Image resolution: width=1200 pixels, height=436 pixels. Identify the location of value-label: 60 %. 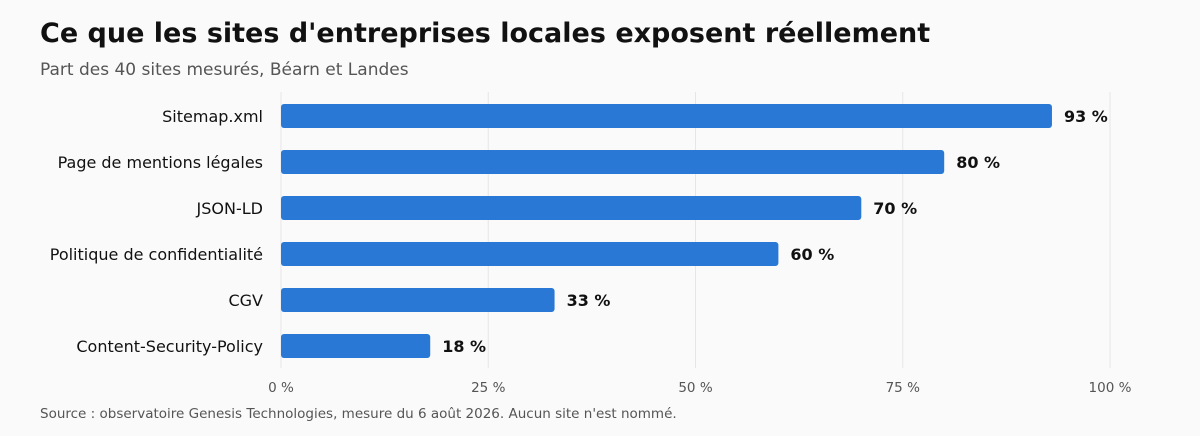
(812, 254).